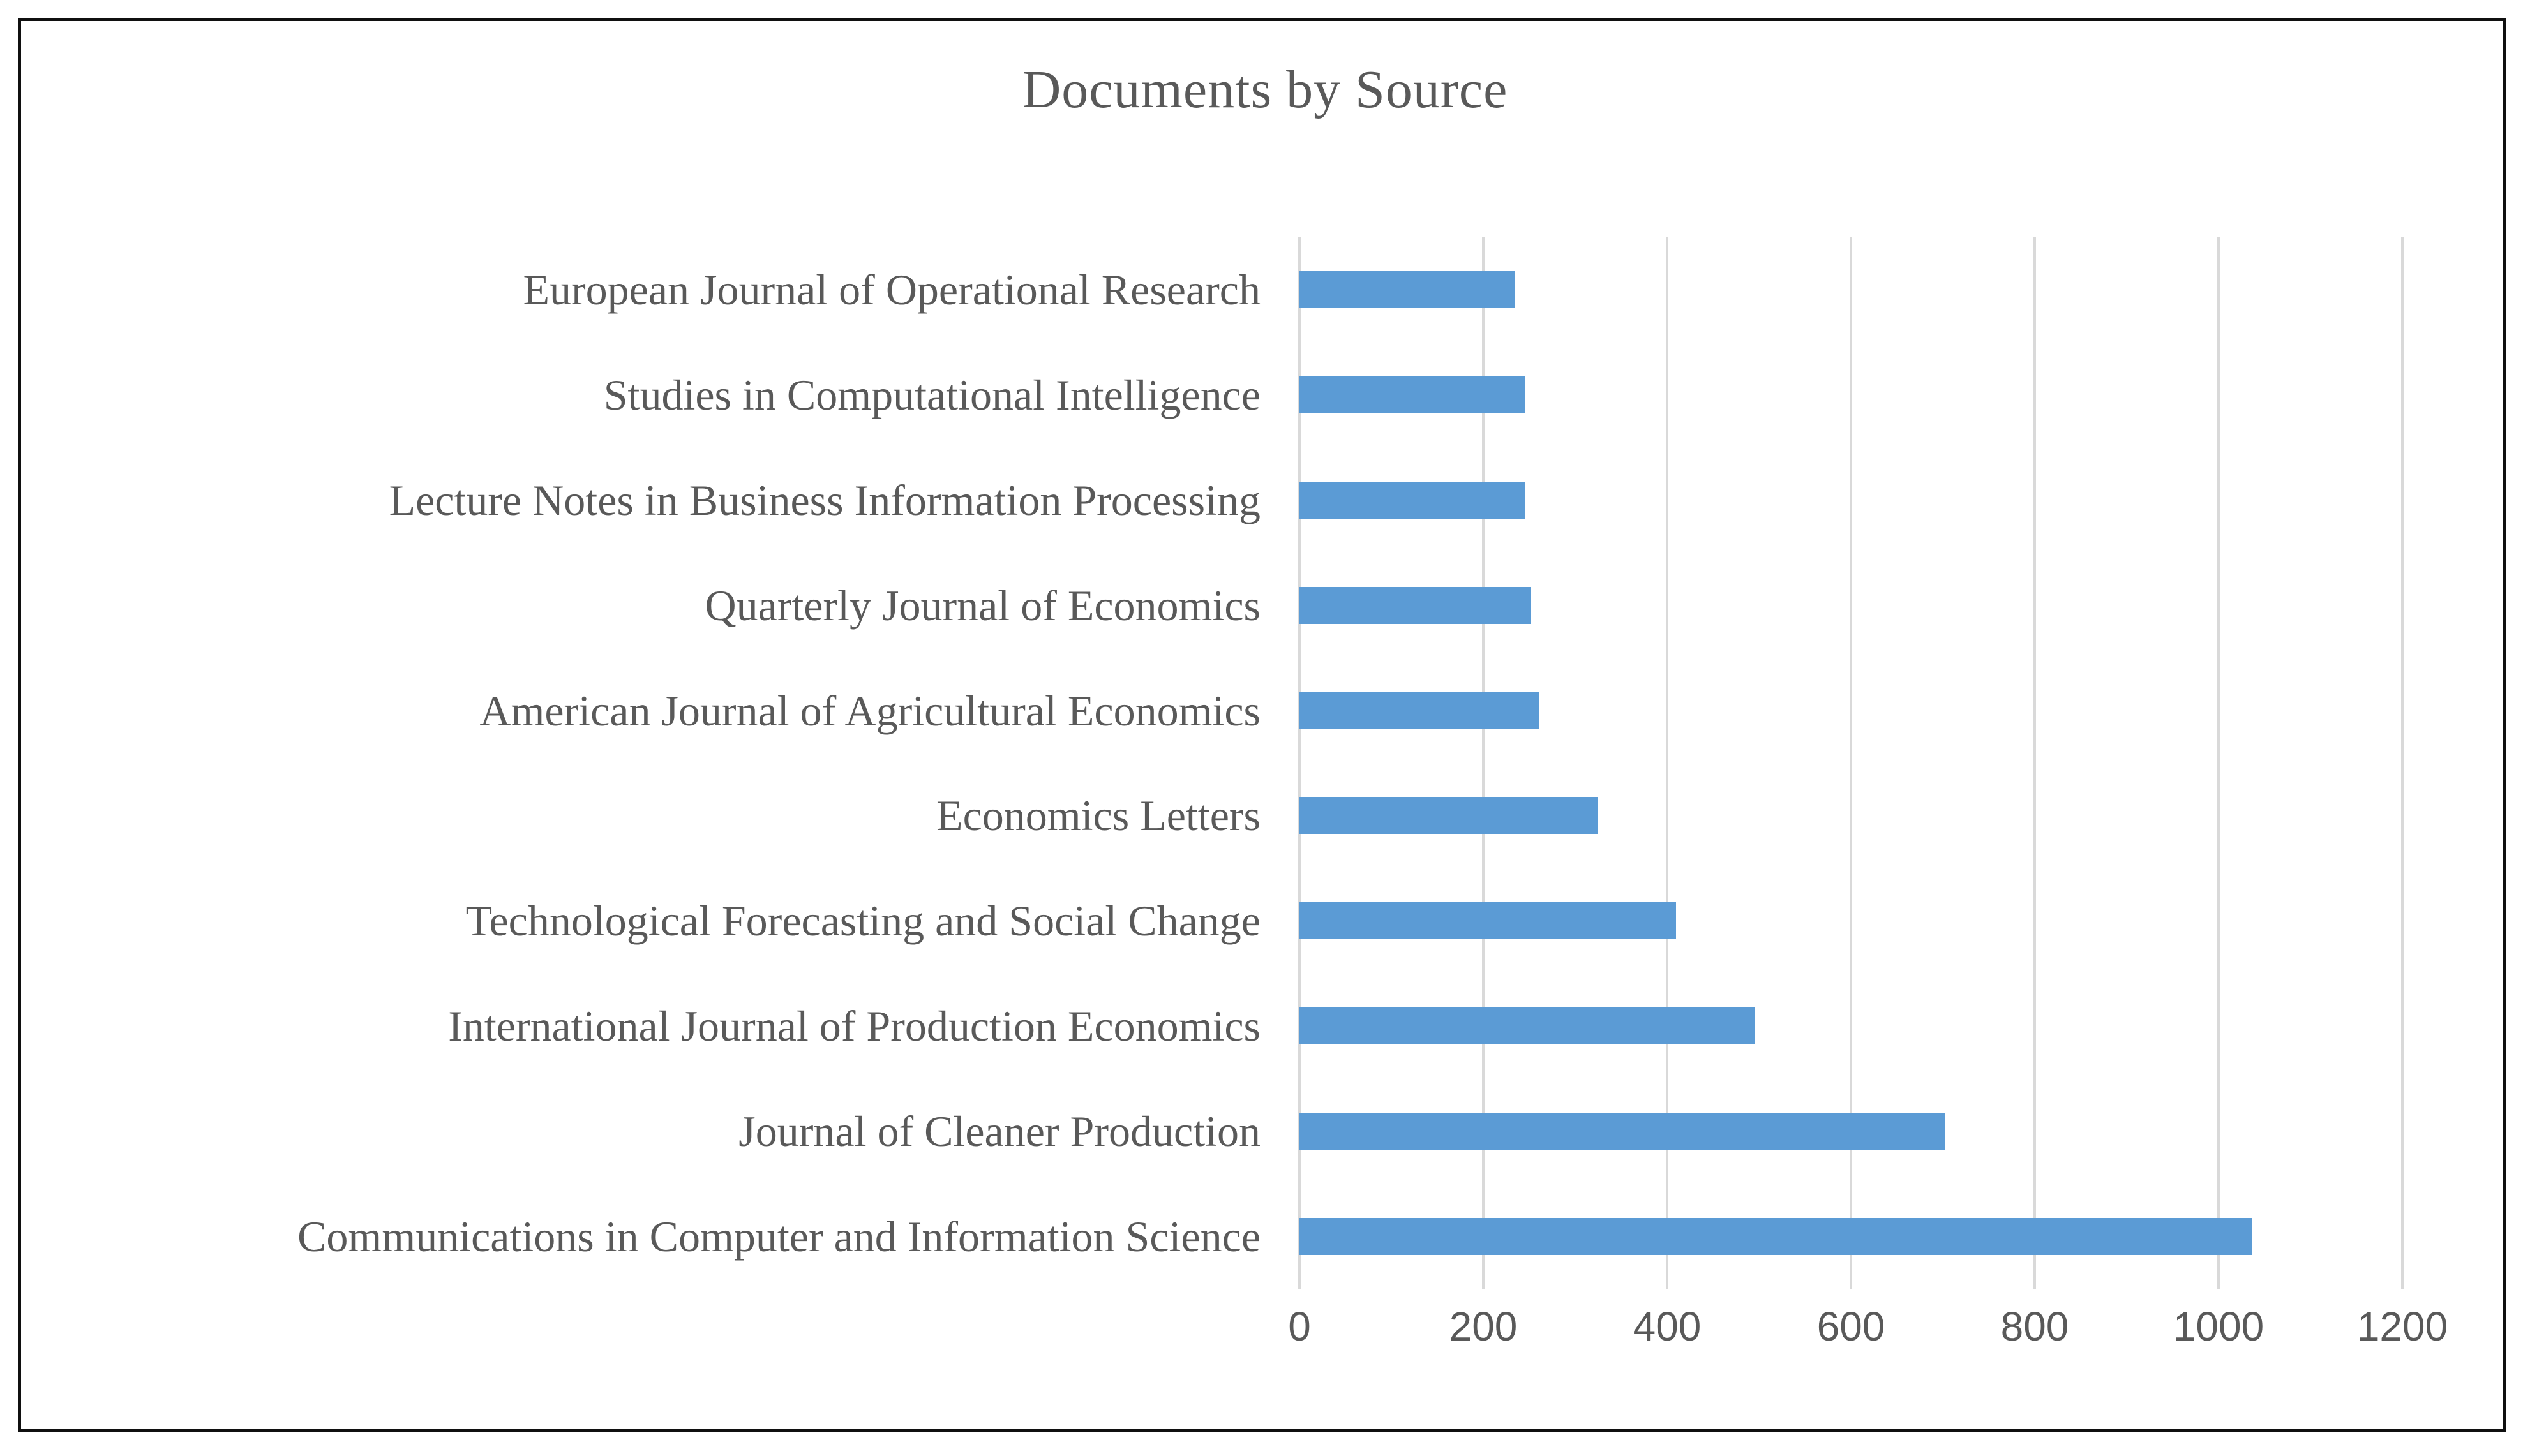 This screenshot has width=2530, height=1456. What do you see at coordinates (1098, 815) in the screenshot?
I see `category-label: Economics Letters` at bounding box center [1098, 815].